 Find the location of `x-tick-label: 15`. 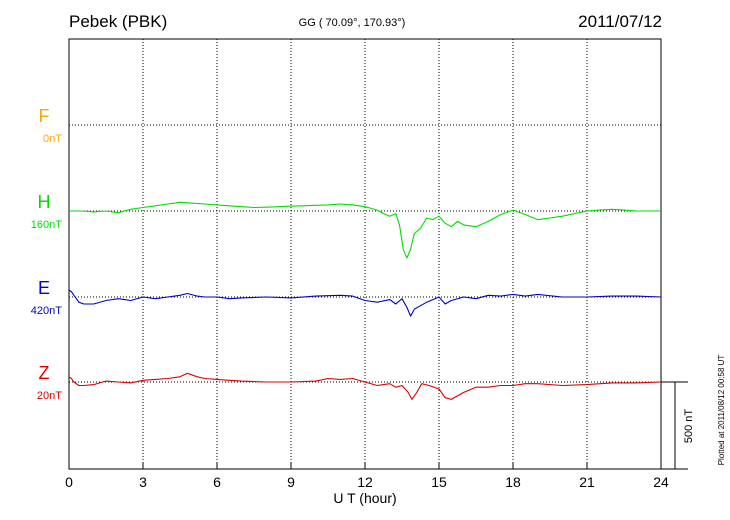

x-tick-label: 15 is located at coordinates (439, 482).